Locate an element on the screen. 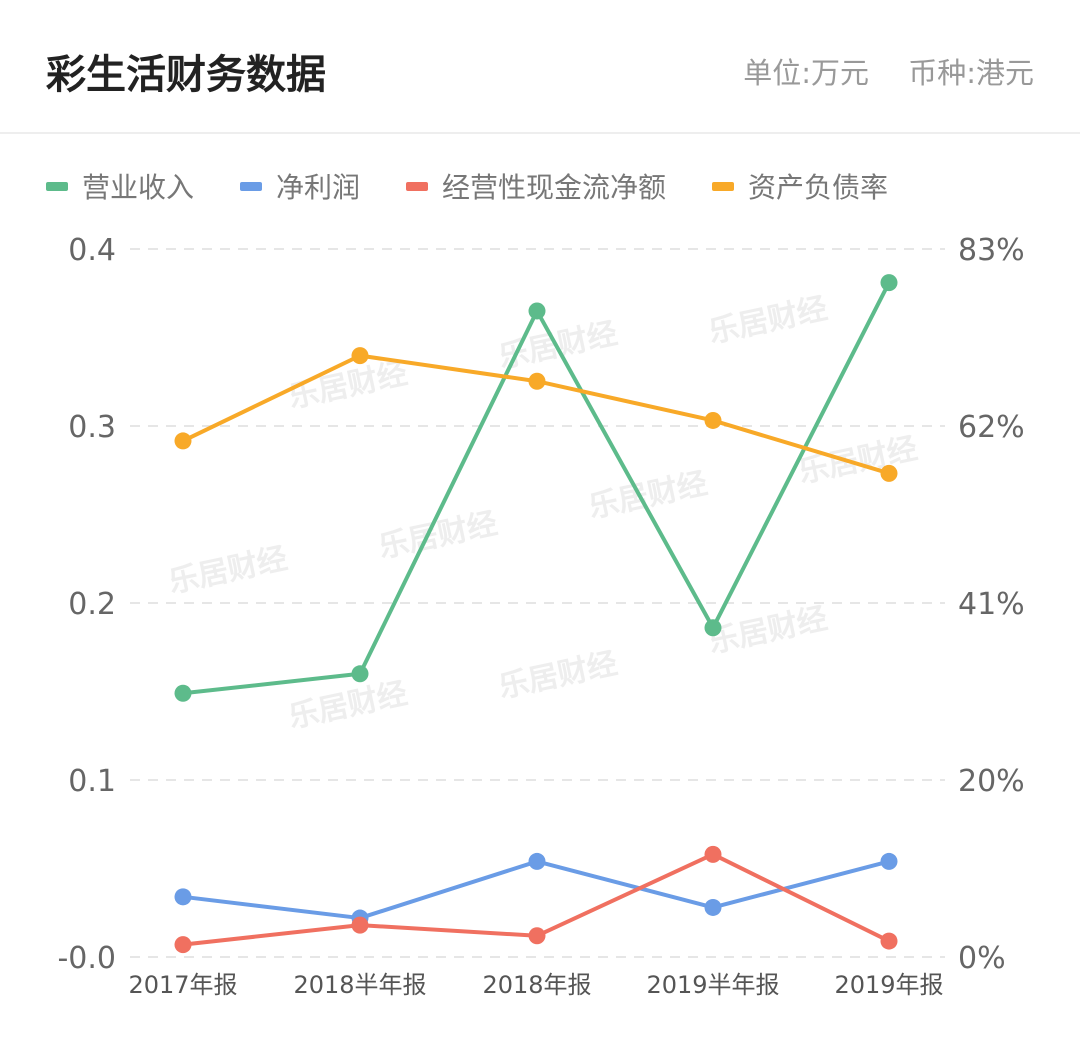  legend-swatch-revenue is located at coordinates (57, 186).